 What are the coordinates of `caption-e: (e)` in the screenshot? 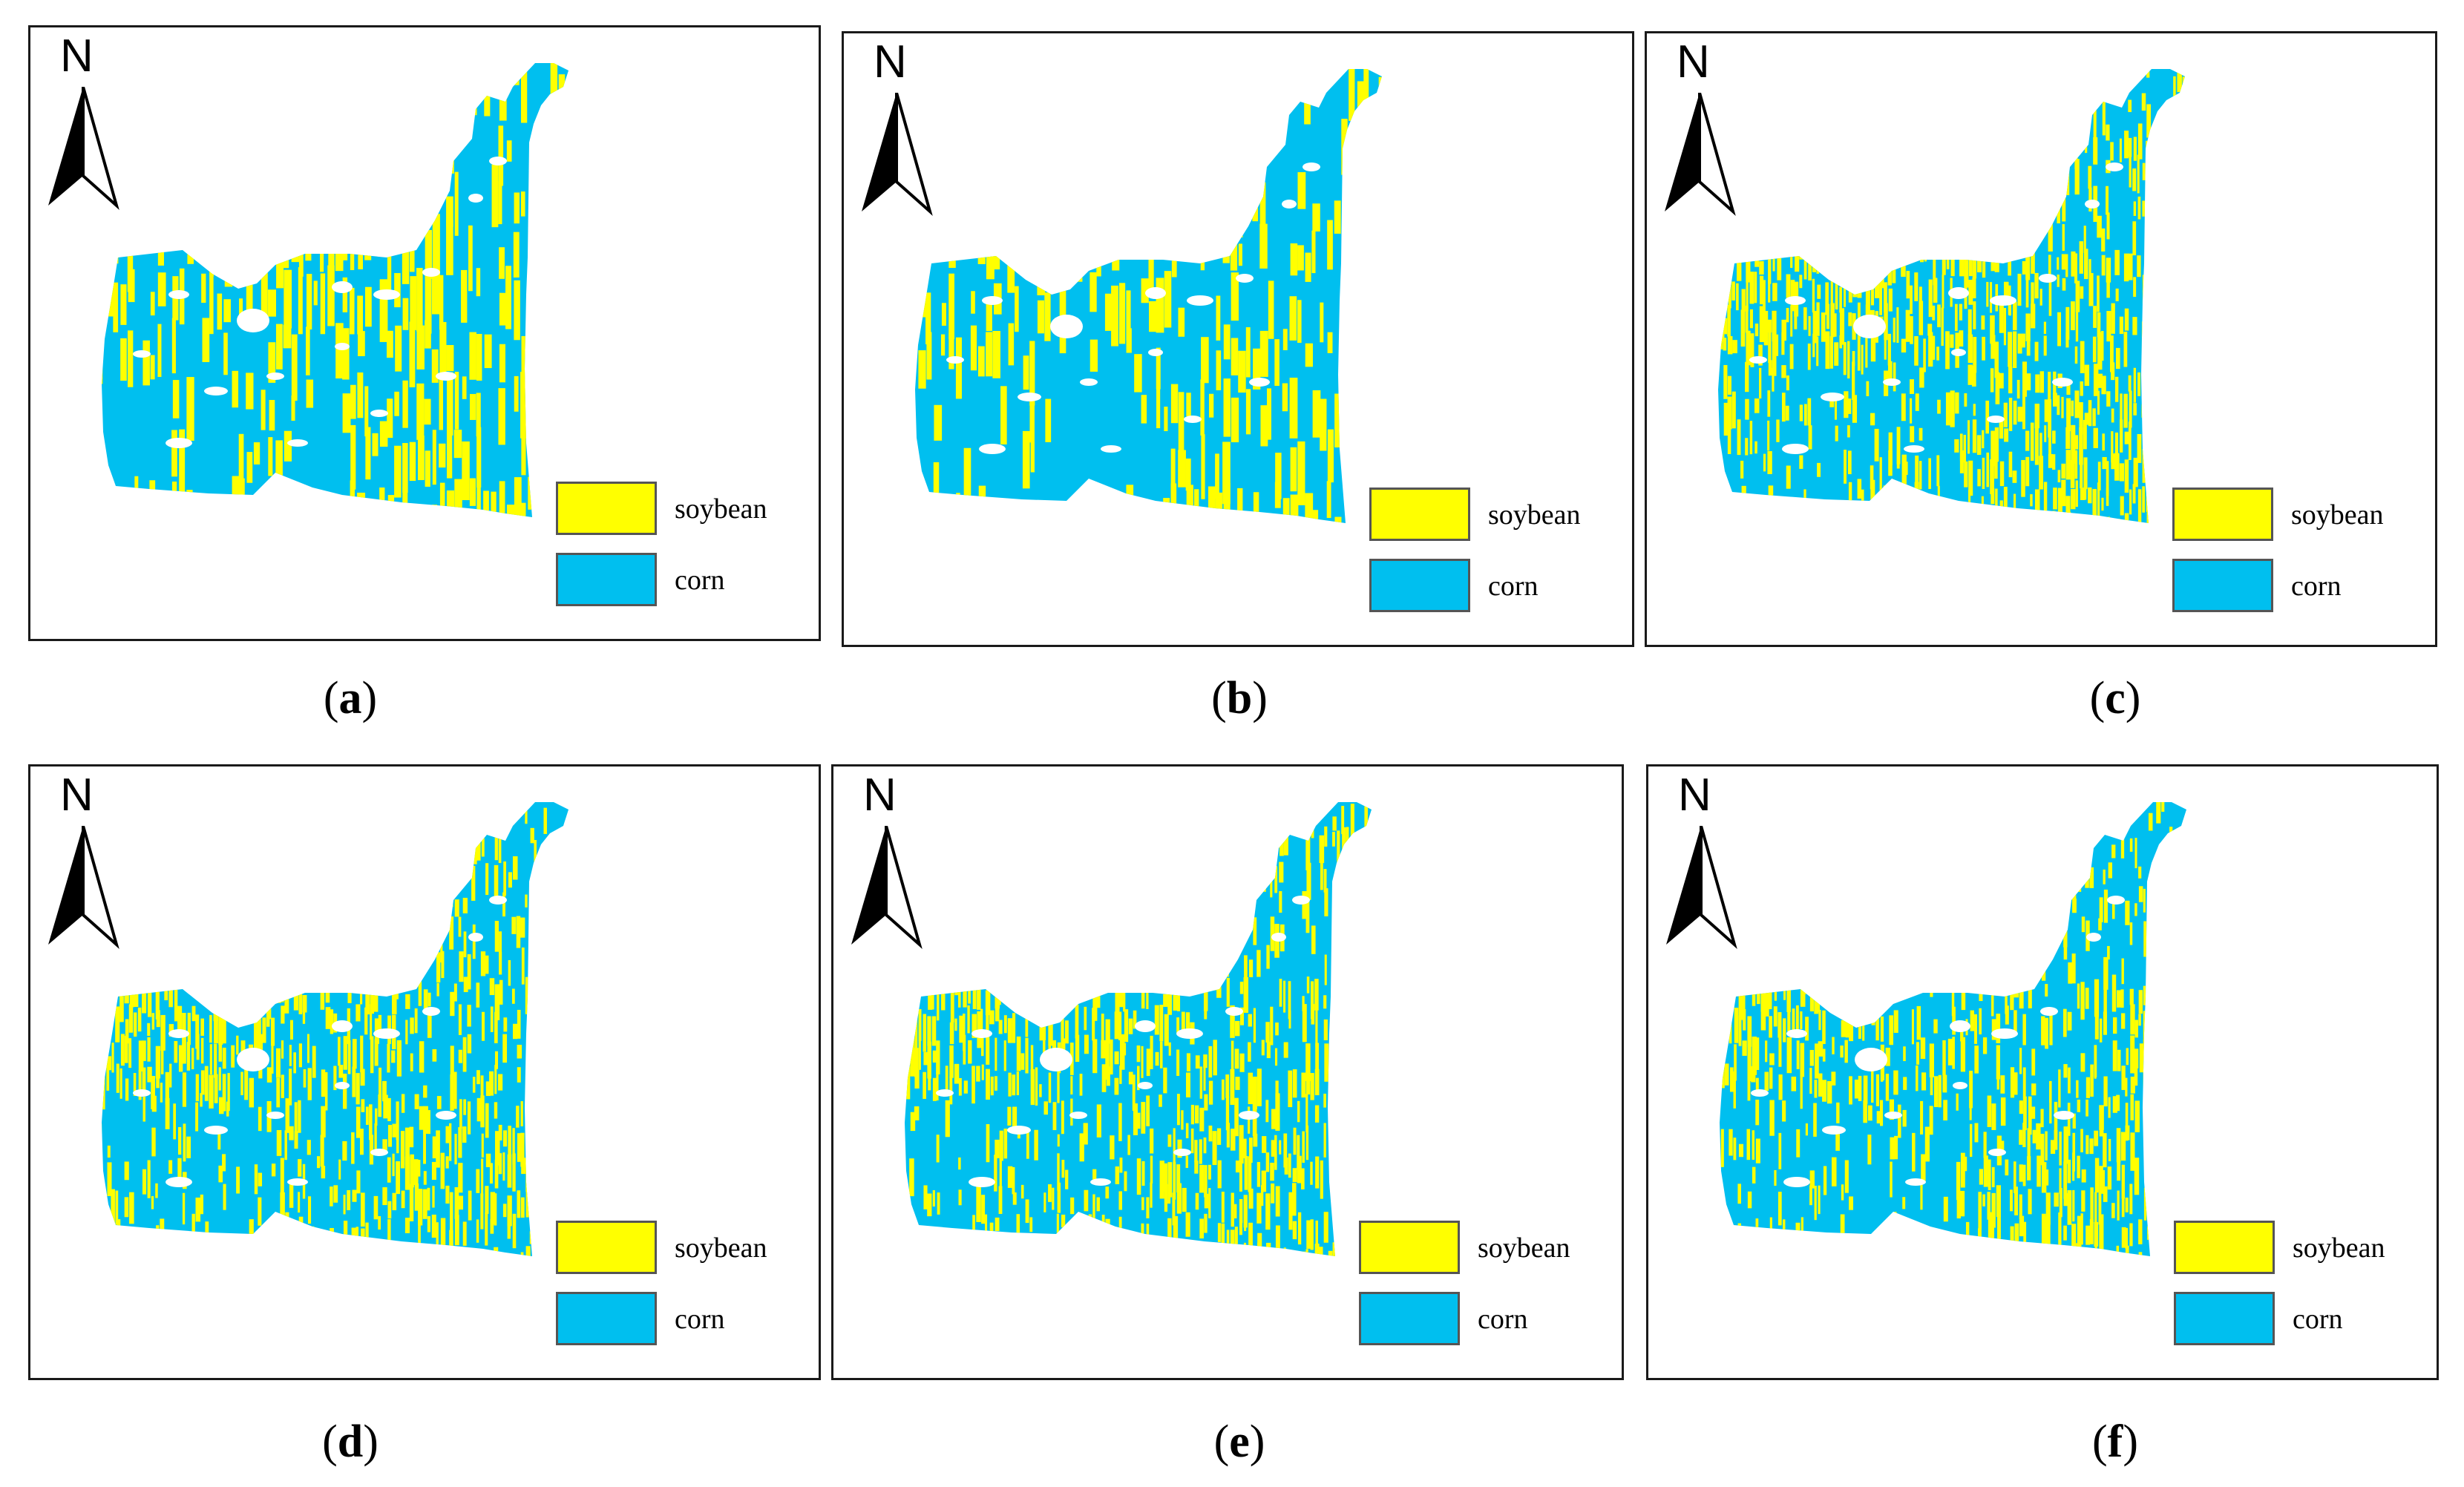 It's located at (1239, 1442).